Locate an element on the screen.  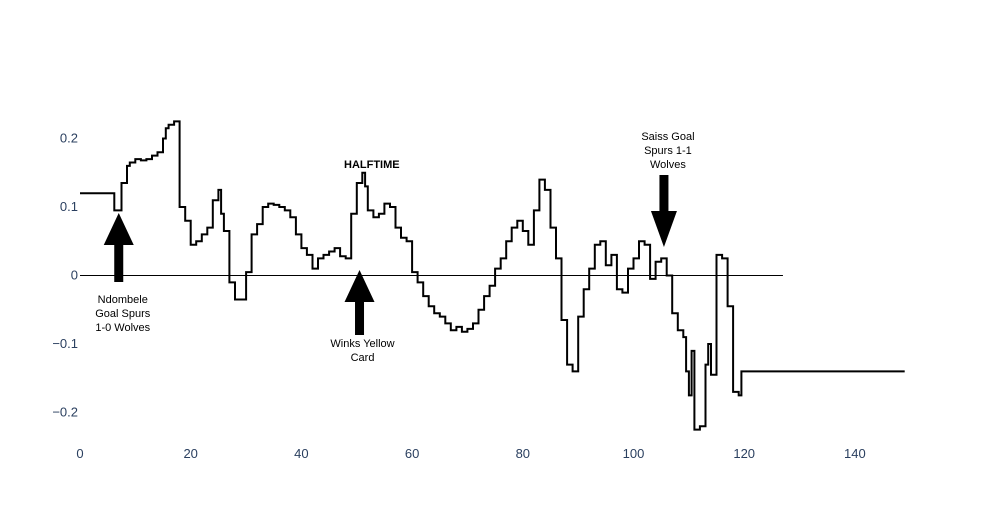
annotation-text-line: HALFTIME is located at coordinates (372, 165).